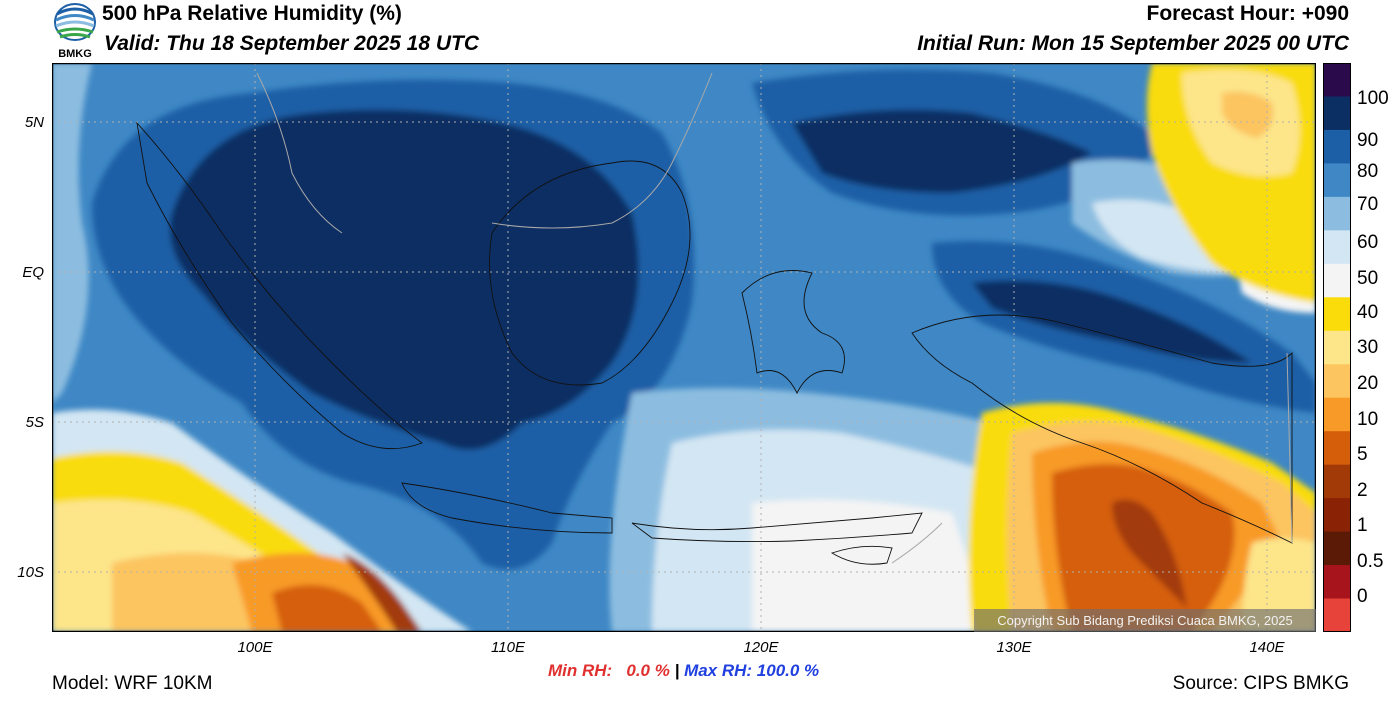 The image size is (1400, 709). What do you see at coordinates (1368, 171) in the screenshot?
I see `colorbar-label: 80` at bounding box center [1368, 171].